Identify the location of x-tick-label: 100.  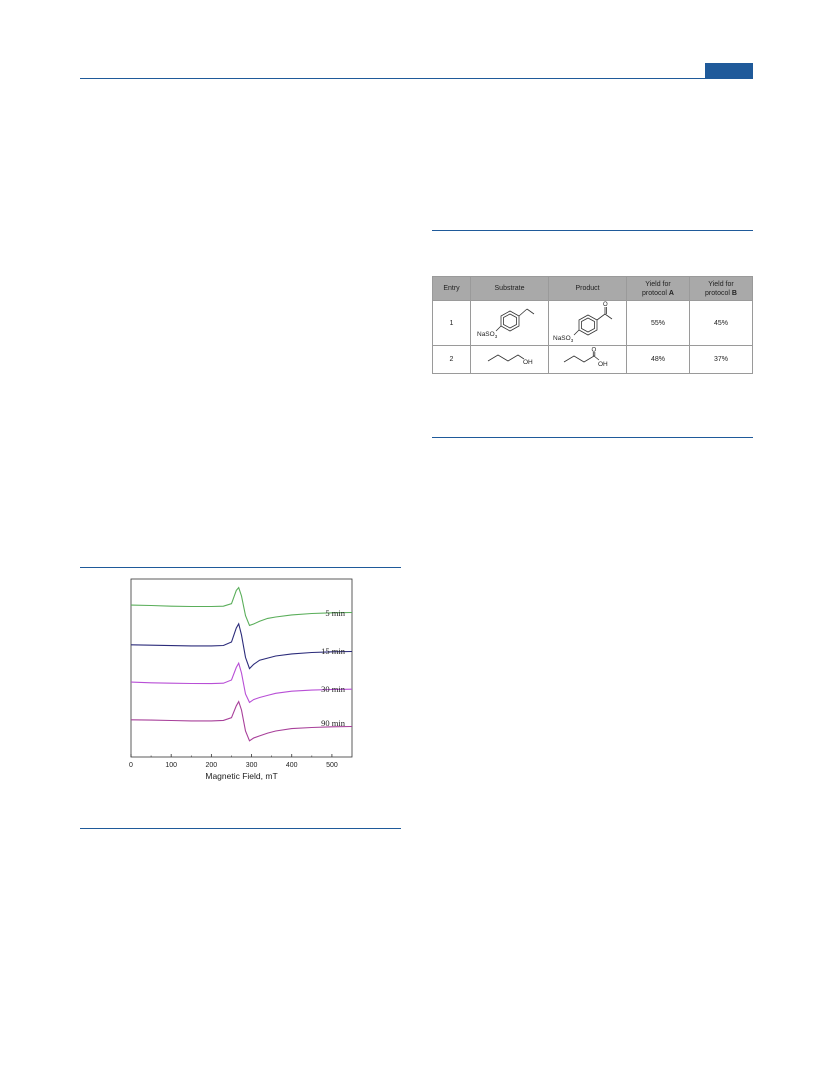
(171, 765).